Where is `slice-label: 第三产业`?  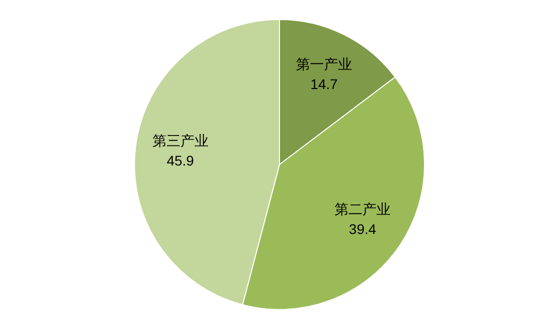 slice-label: 第三产业 is located at coordinates (180, 142).